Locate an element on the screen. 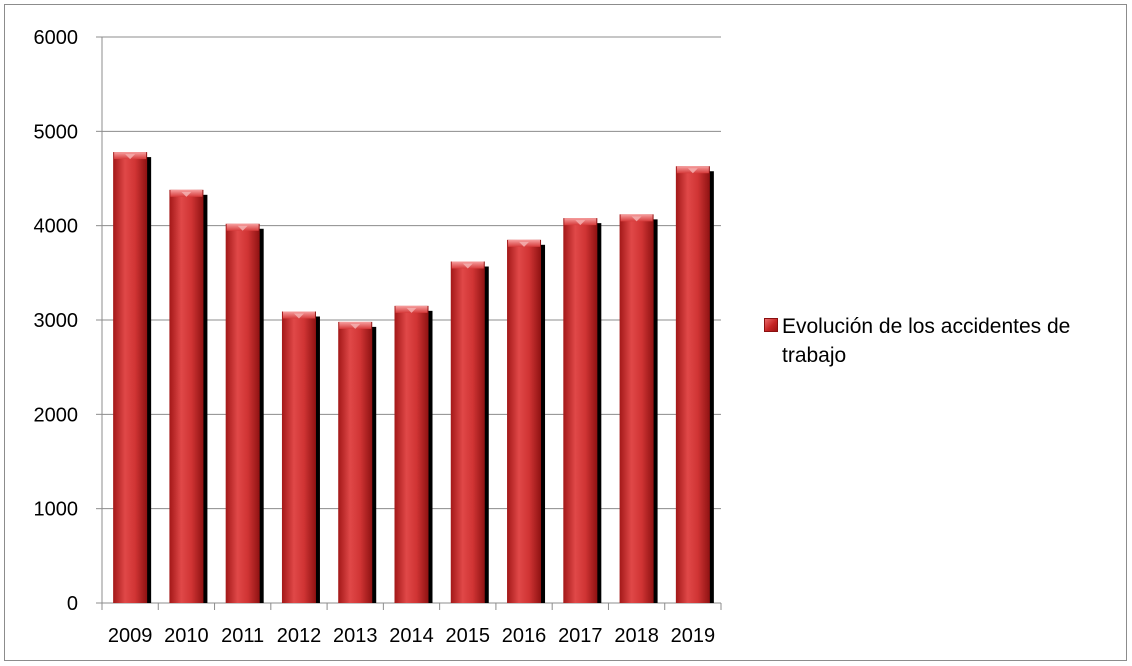  bar-2014 is located at coordinates (413, 454).